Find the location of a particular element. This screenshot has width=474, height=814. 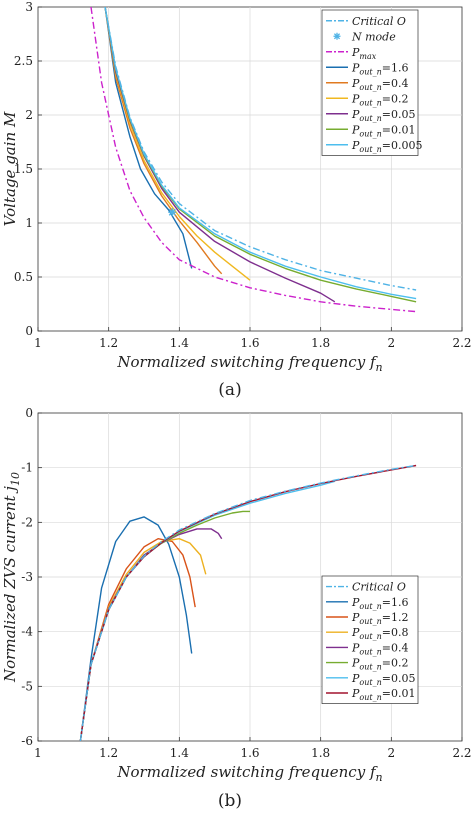

marker-stroke is located at coordinates (172, 212).